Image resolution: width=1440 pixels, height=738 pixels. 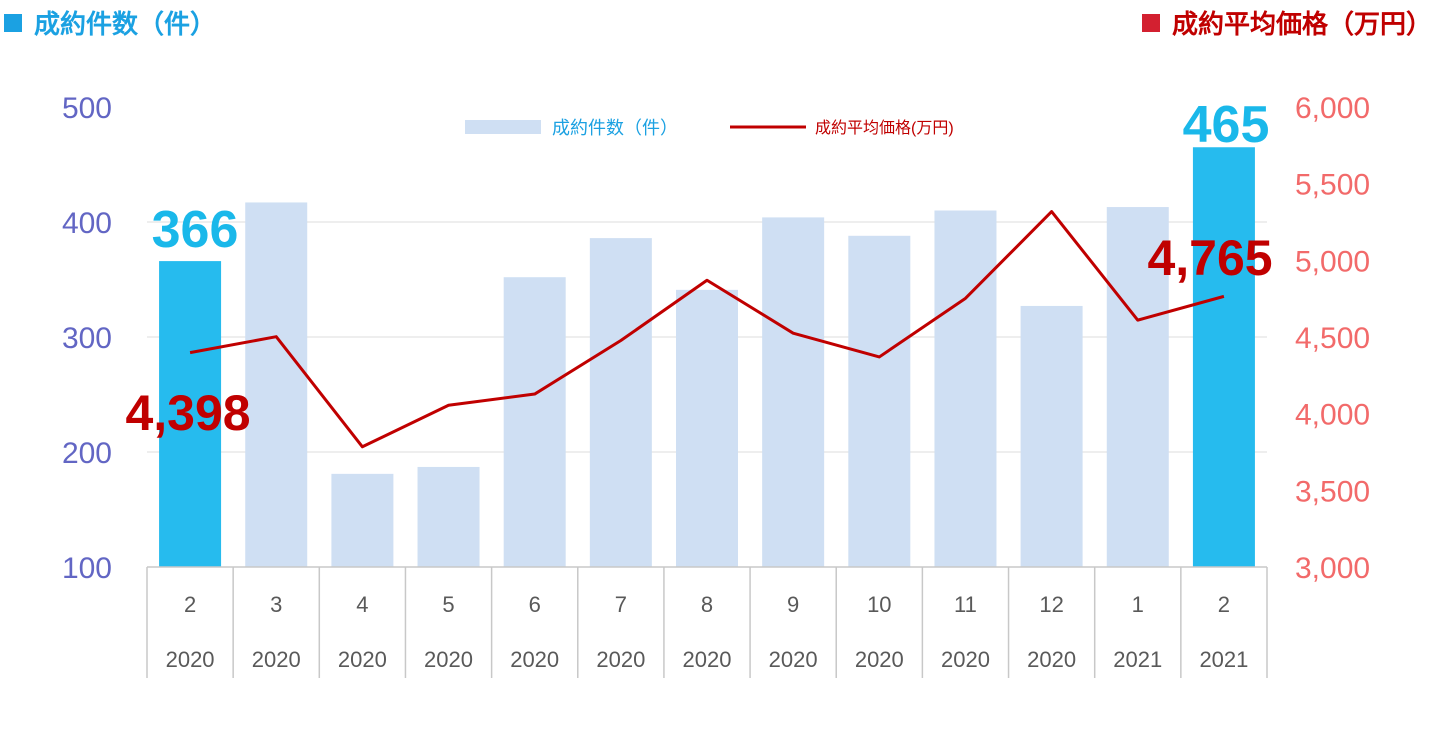 I want to click on legend-bar-label: 成約件数（件）, so click(x=615, y=128).